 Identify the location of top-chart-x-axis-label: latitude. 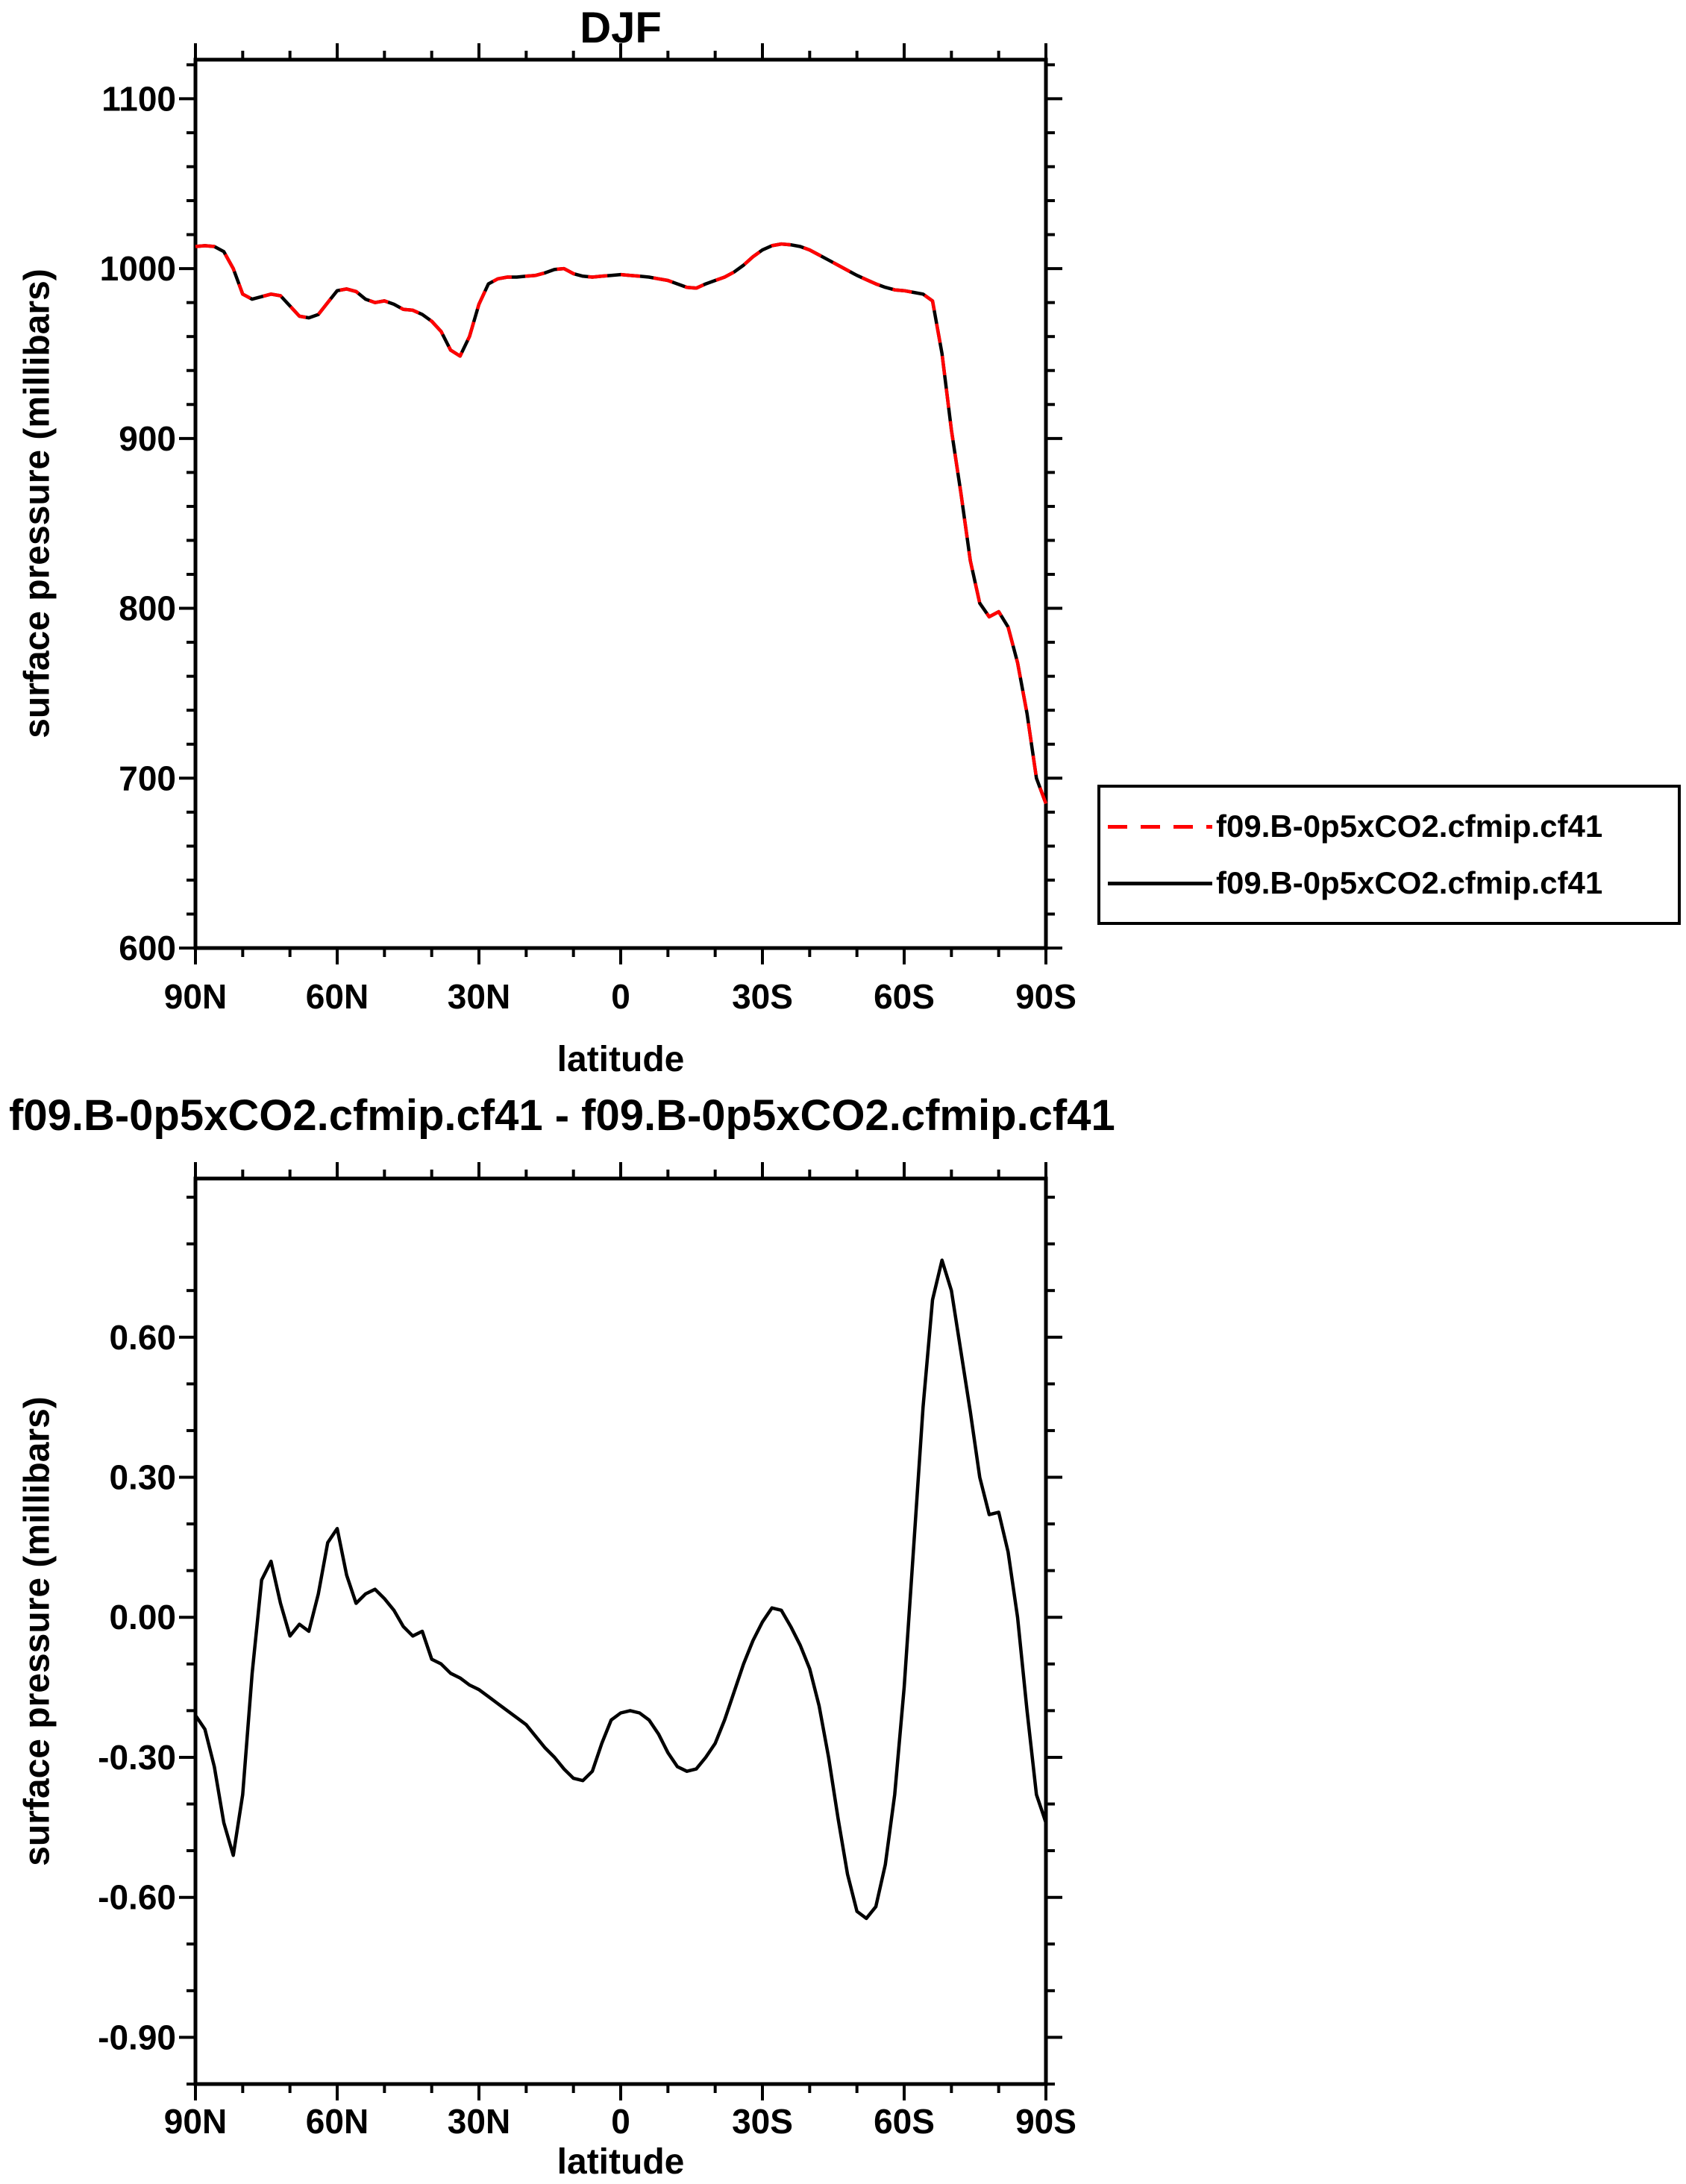
(621, 1059).